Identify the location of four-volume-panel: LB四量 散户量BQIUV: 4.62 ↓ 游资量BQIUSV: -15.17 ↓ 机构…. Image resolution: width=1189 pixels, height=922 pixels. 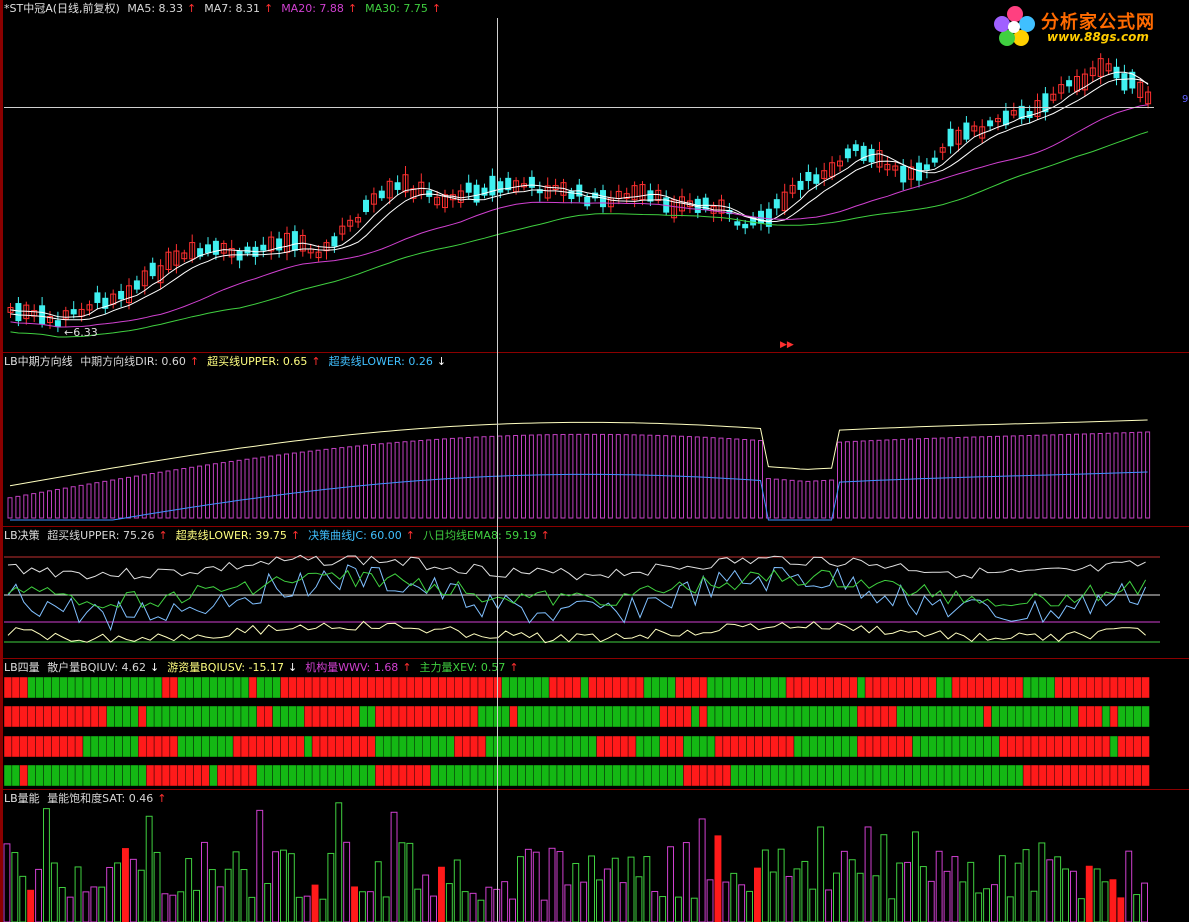
(594, 724).